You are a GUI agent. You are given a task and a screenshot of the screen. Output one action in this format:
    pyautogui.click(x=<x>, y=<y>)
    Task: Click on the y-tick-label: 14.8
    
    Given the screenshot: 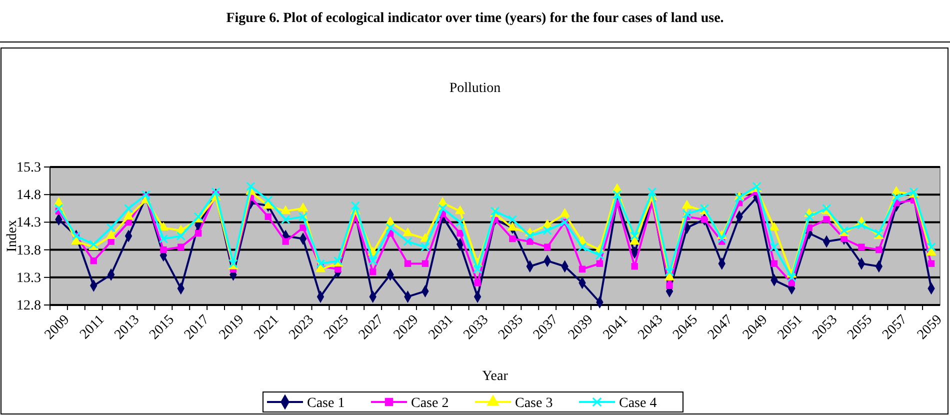 What is the action you would take?
    pyautogui.click(x=28, y=196)
    